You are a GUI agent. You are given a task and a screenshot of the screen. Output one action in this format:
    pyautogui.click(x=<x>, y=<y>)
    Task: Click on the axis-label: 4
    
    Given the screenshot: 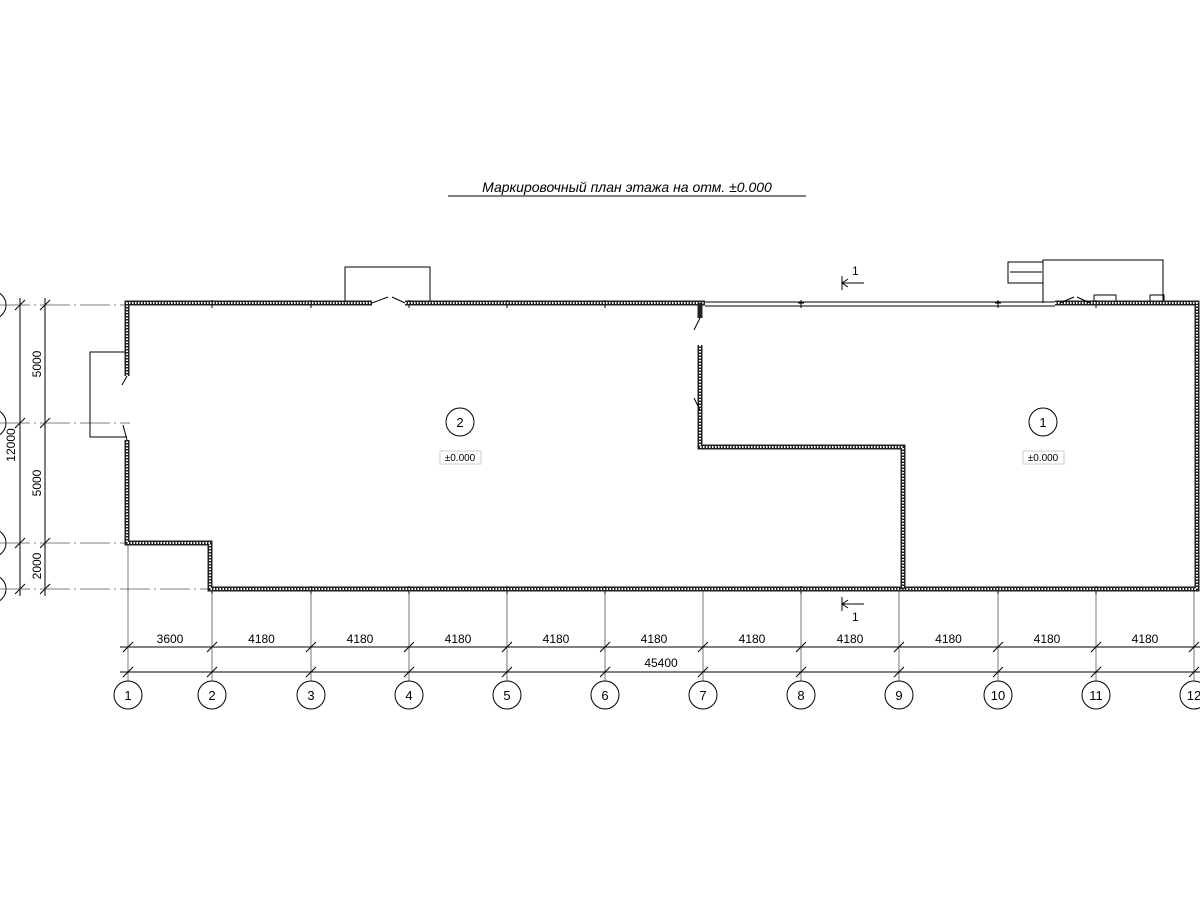 What is the action you would take?
    pyautogui.click(x=408, y=695)
    